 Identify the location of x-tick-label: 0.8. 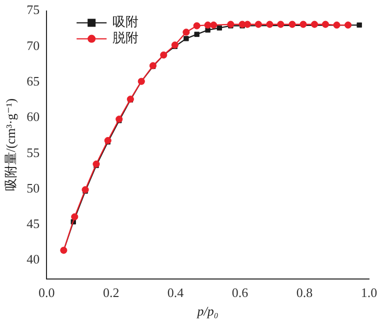
(304, 292).